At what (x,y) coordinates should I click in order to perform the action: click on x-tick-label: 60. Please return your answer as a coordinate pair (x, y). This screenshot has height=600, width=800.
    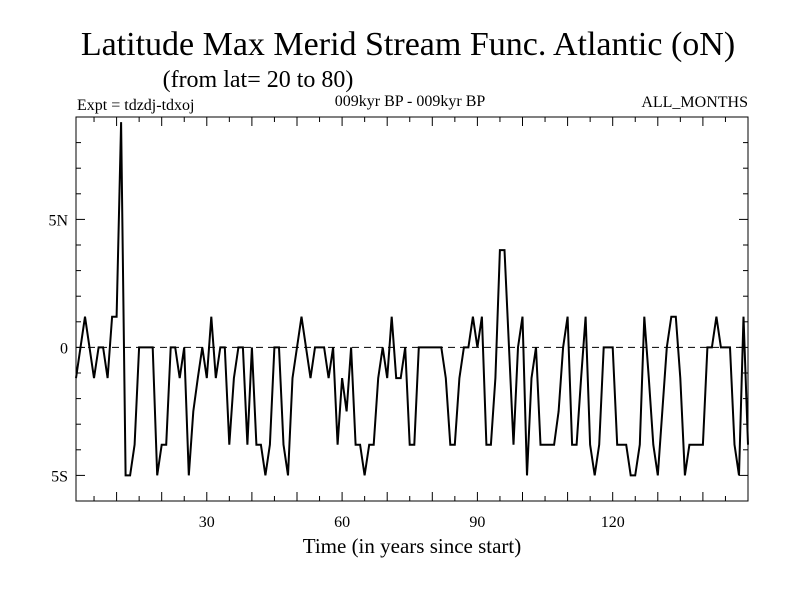
    Looking at the image, I should click on (342, 522).